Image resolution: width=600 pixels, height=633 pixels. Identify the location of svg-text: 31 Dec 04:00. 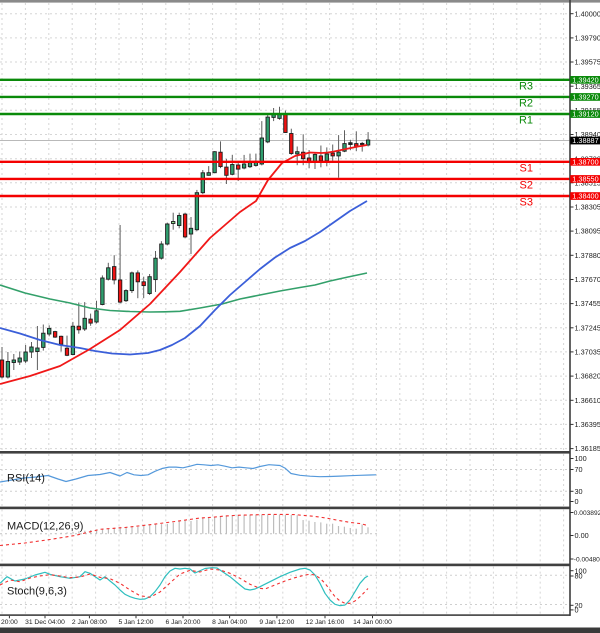
(45, 622).